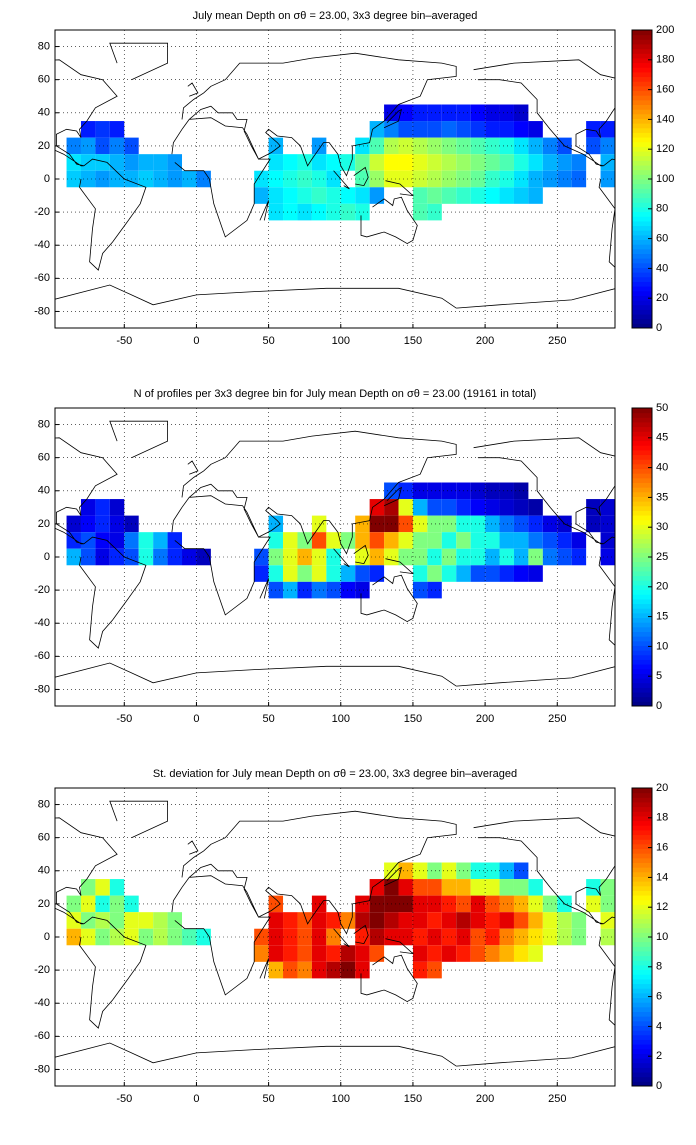  Describe the element at coordinates (42, 1003) in the screenshot. I see `y-tick-label: -40` at that location.